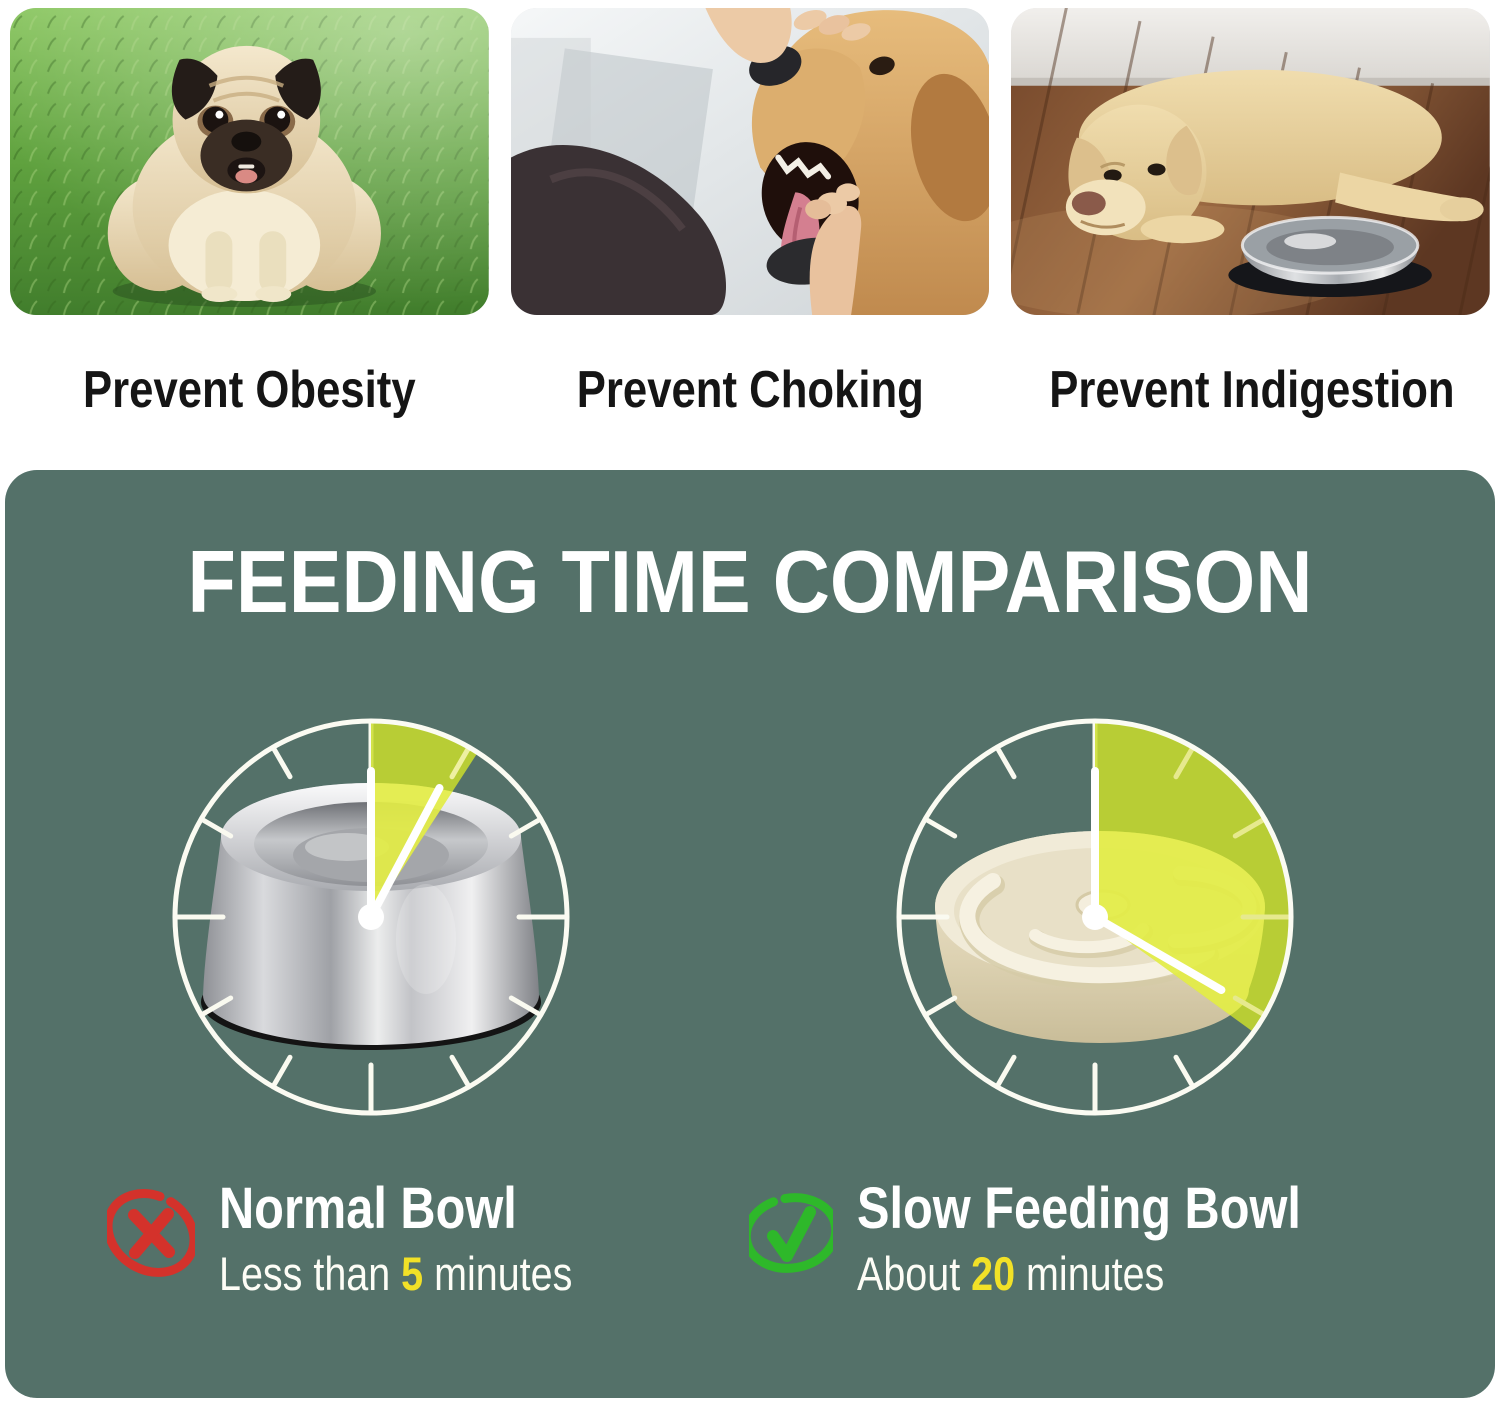 The height and width of the screenshot is (1405, 1500). I want to click on person-hands-and-hair, so click(690, 161).